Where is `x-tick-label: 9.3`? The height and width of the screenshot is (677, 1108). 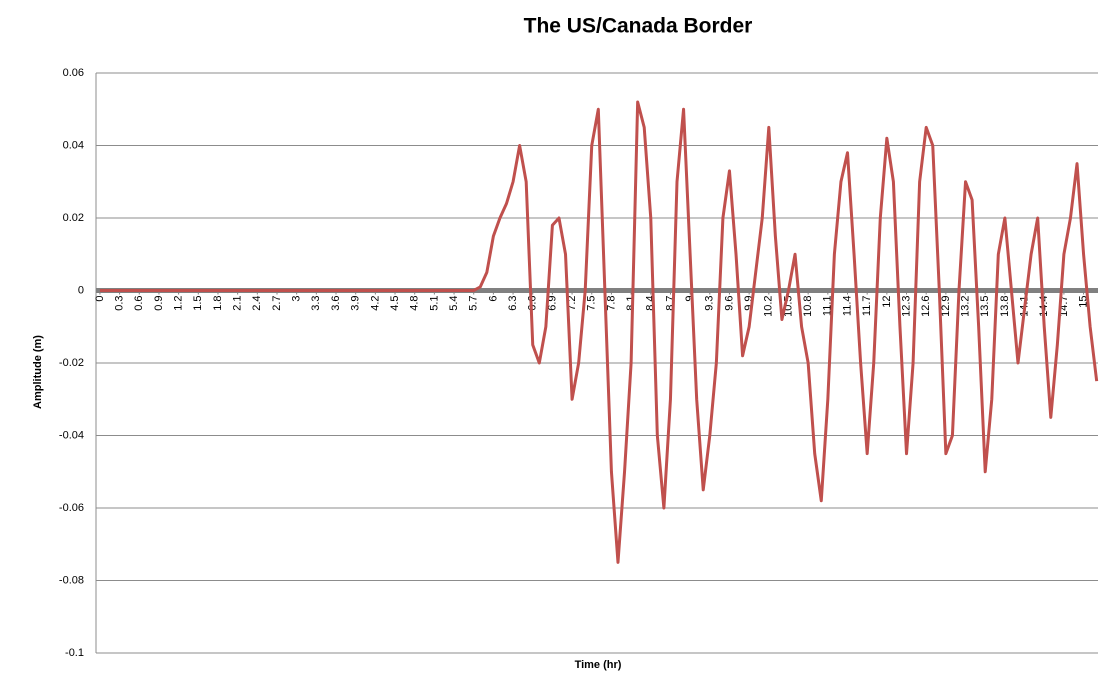
x-tick-label: 9.3 is located at coordinates (710, 303).